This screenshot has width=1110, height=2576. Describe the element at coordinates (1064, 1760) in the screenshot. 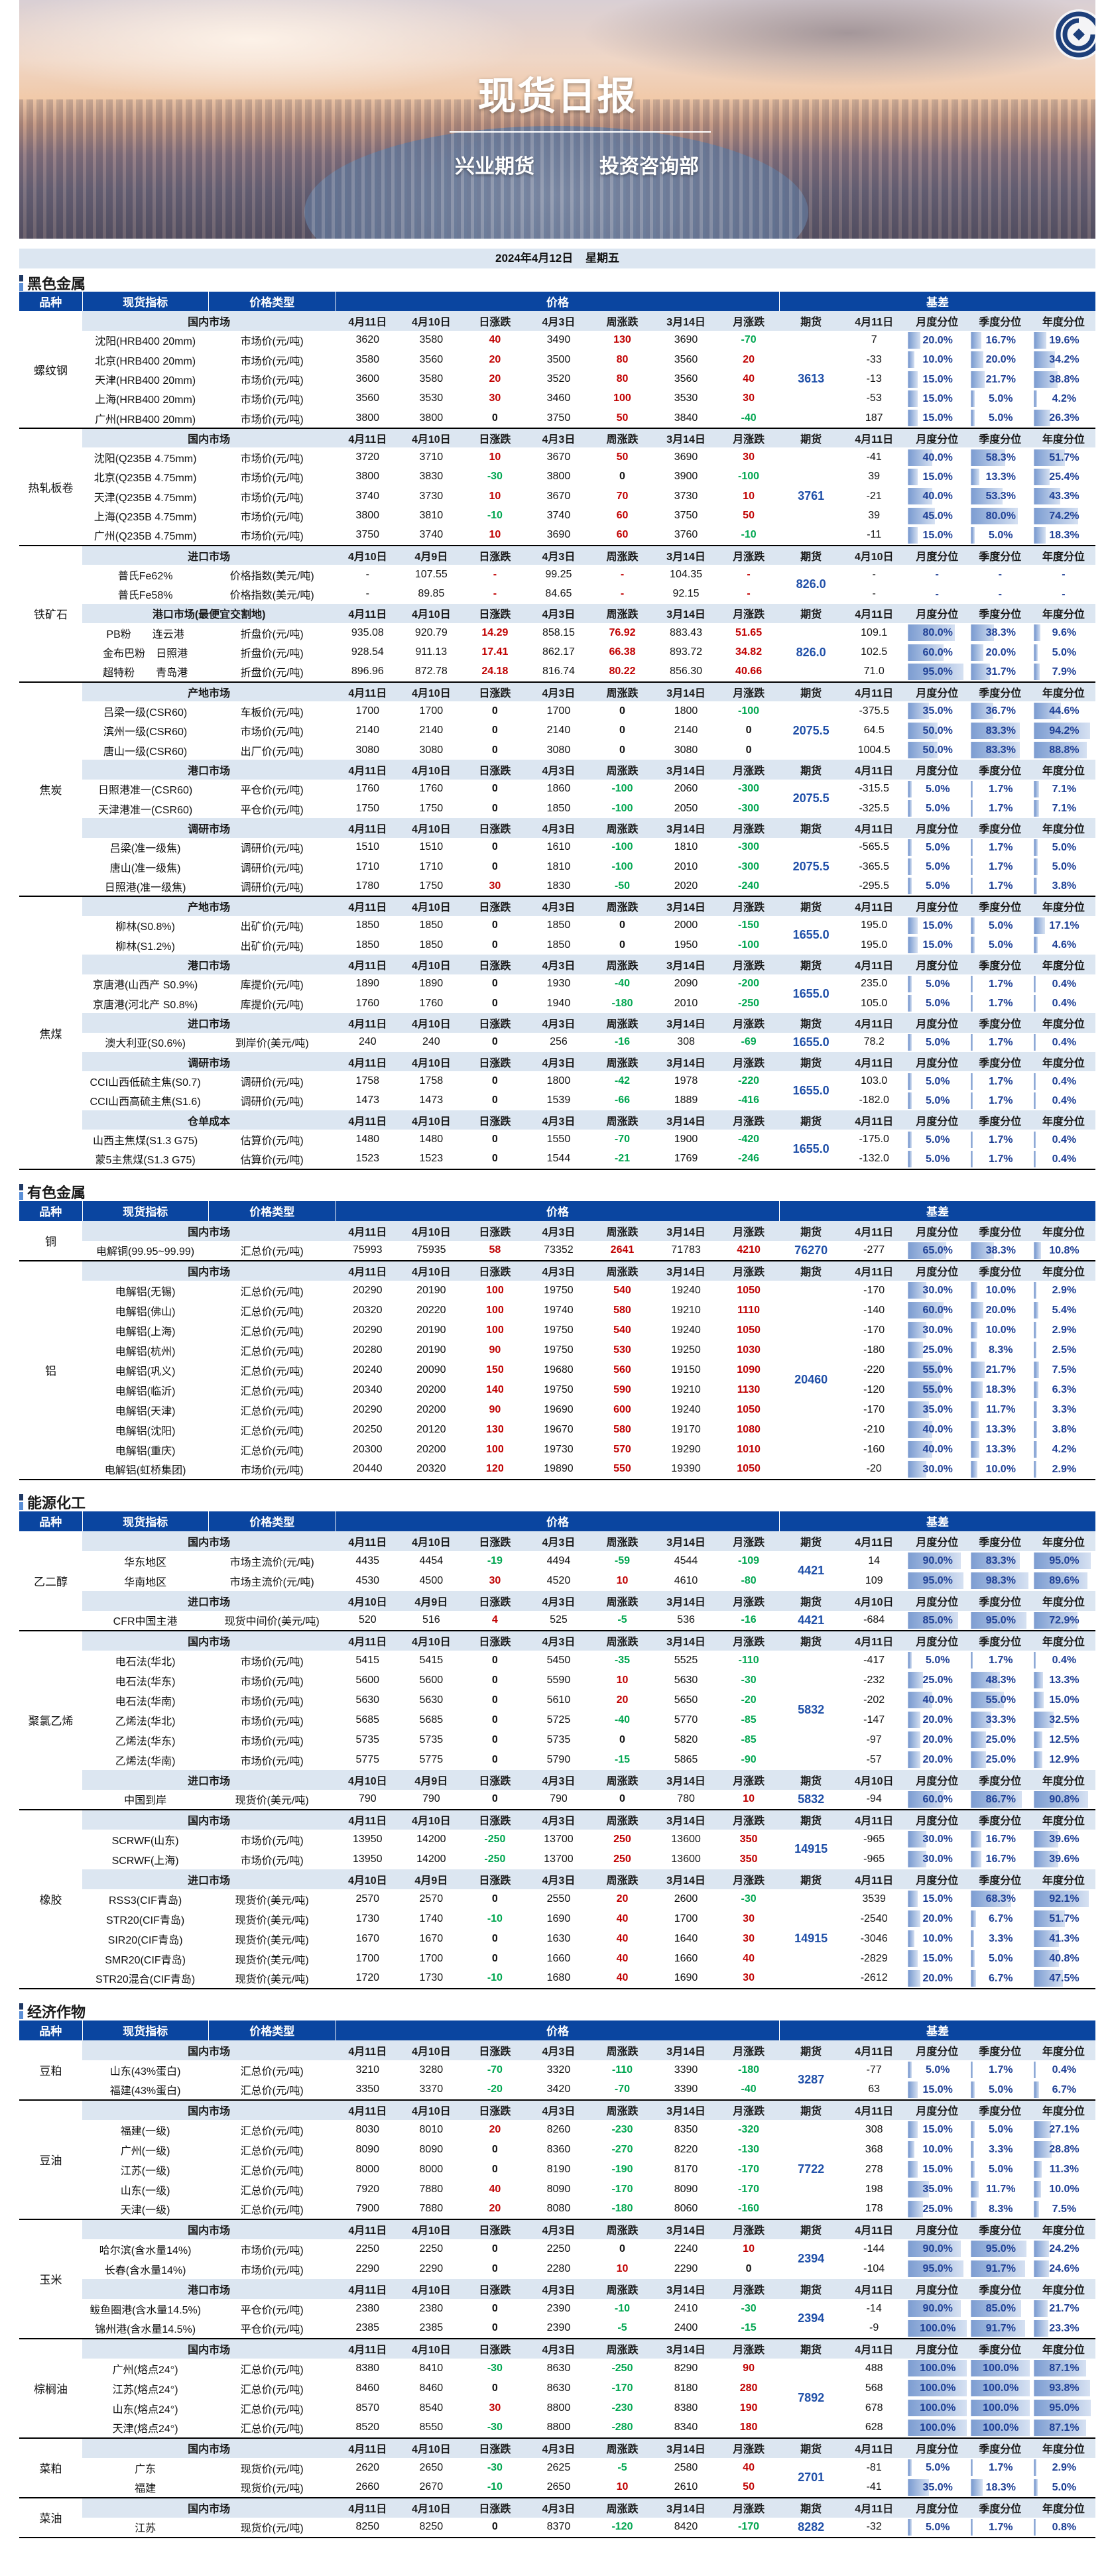

I see `percentile-value: 12.9%` at that location.